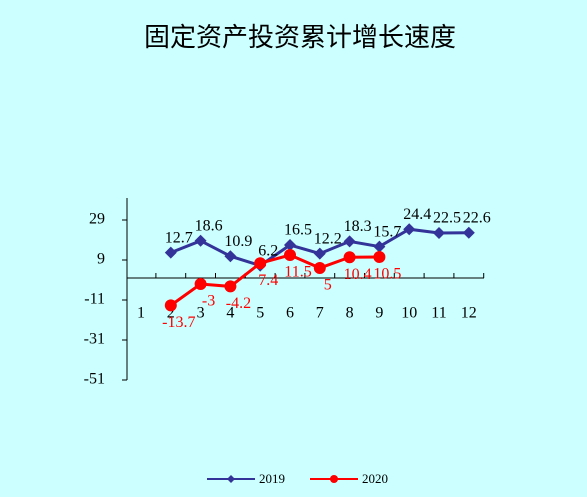  What do you see at coordinates (94, 339) in the screenshot?
I see `y-tick-label: -31` at bounding box center [94, 339].